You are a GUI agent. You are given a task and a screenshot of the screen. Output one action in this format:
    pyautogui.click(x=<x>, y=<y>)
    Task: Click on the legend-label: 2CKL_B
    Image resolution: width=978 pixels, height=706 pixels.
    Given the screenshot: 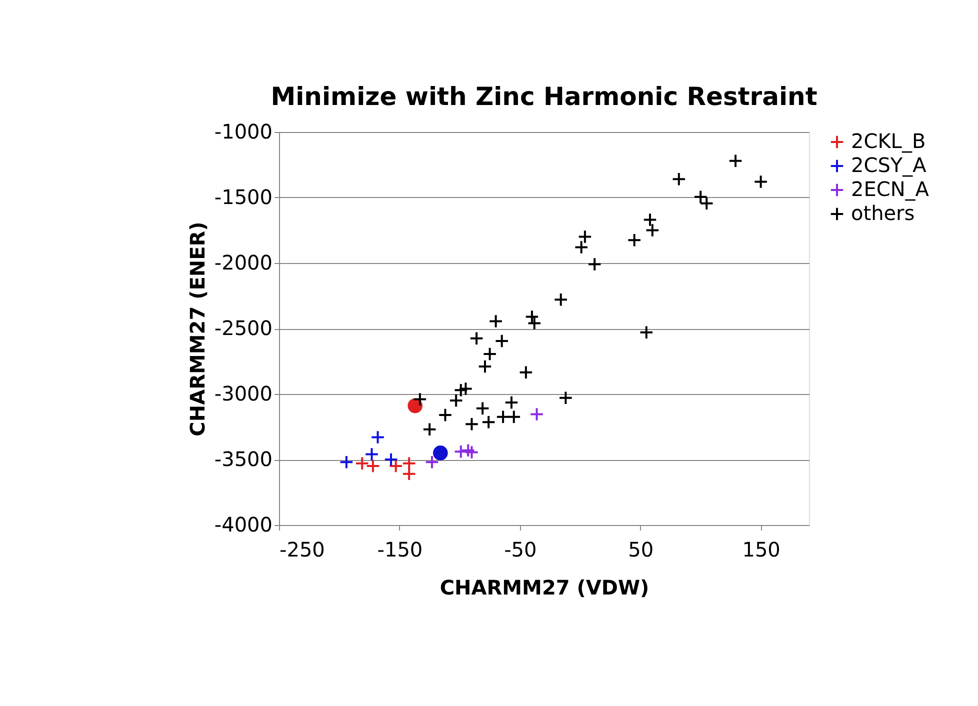 What is the action you would take?
    pyautogui.click(x=888, y=141)
    